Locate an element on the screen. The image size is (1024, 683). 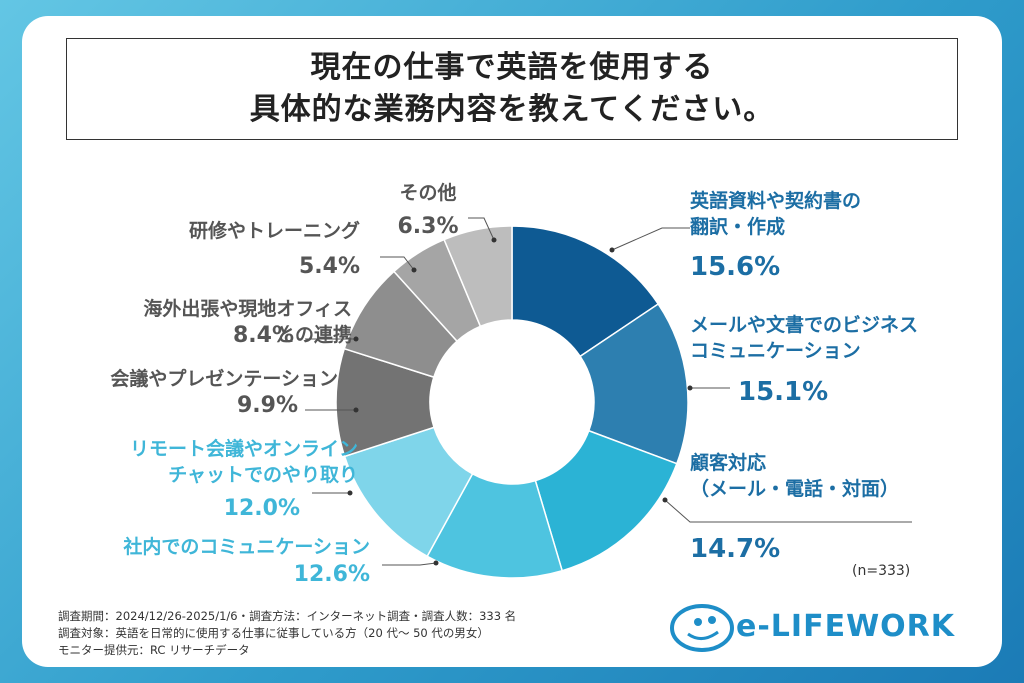
slice-label-7-0: 研修やトレーニング is located at coordinates (274, 230).